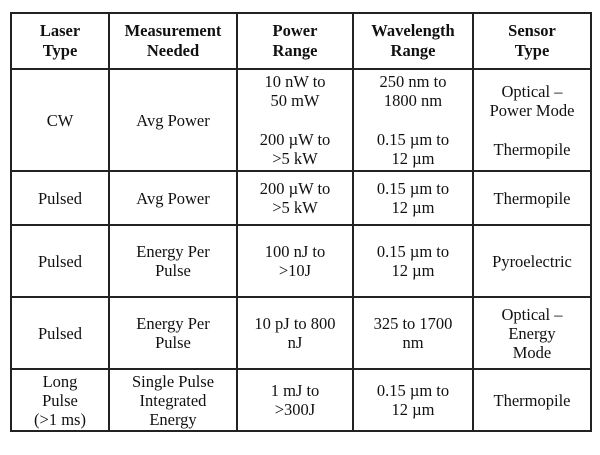  What do you see at coordinates (173, 50) in the screenshot?
I see `header-line: Needed` at bounding box center [173, 50].